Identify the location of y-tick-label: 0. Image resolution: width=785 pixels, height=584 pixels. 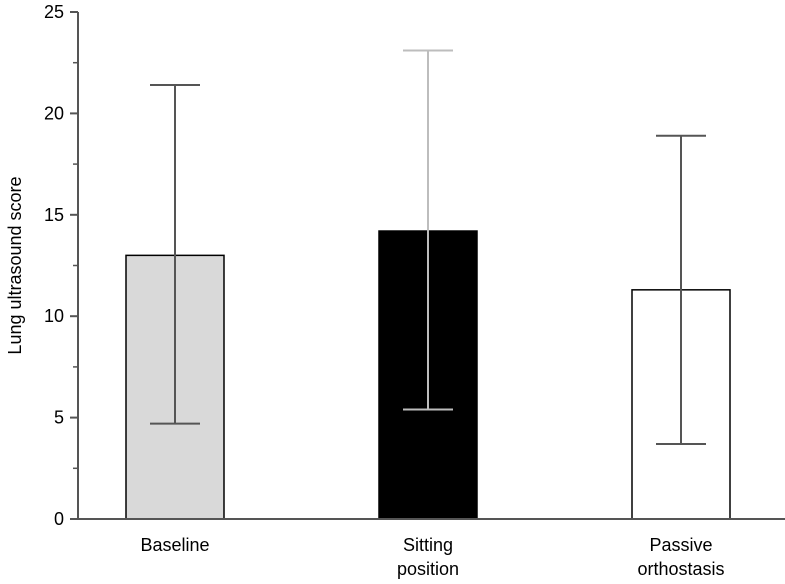
(59, 519).